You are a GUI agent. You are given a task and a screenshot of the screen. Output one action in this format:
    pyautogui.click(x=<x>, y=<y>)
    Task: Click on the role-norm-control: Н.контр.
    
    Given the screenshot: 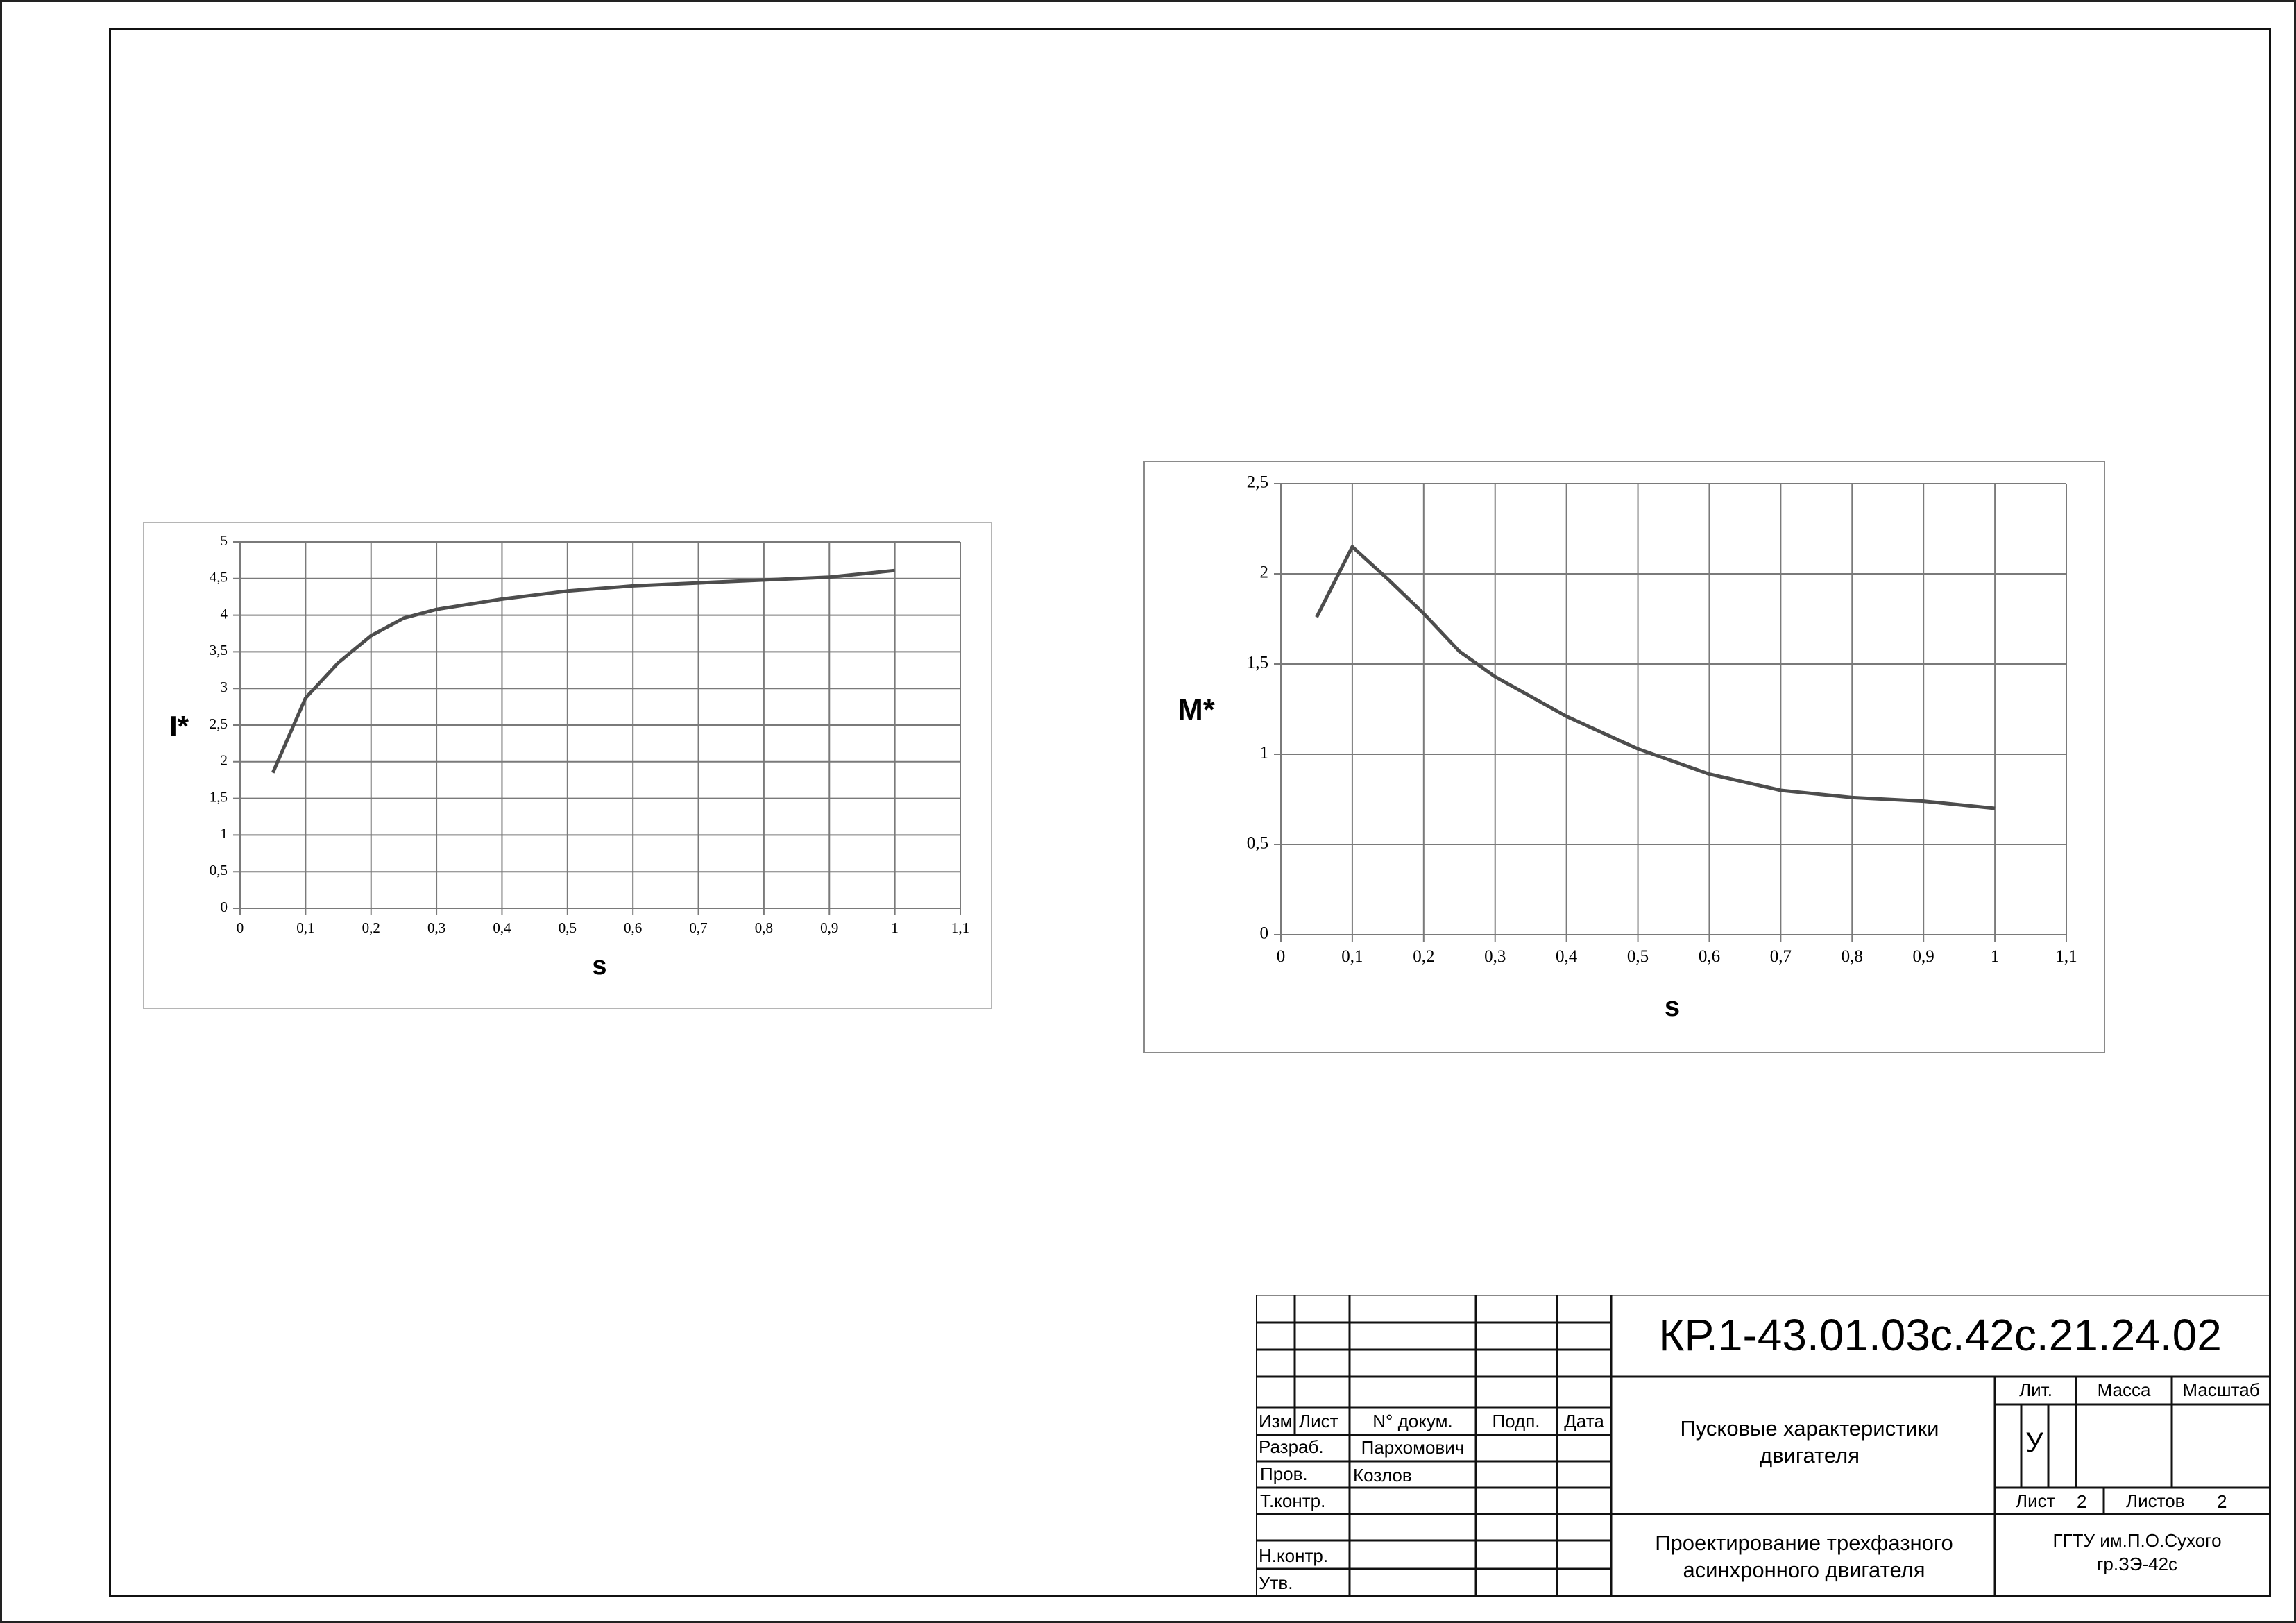 What is the action you would take?
    pyautogui.click(x=1293, y=1555)
    